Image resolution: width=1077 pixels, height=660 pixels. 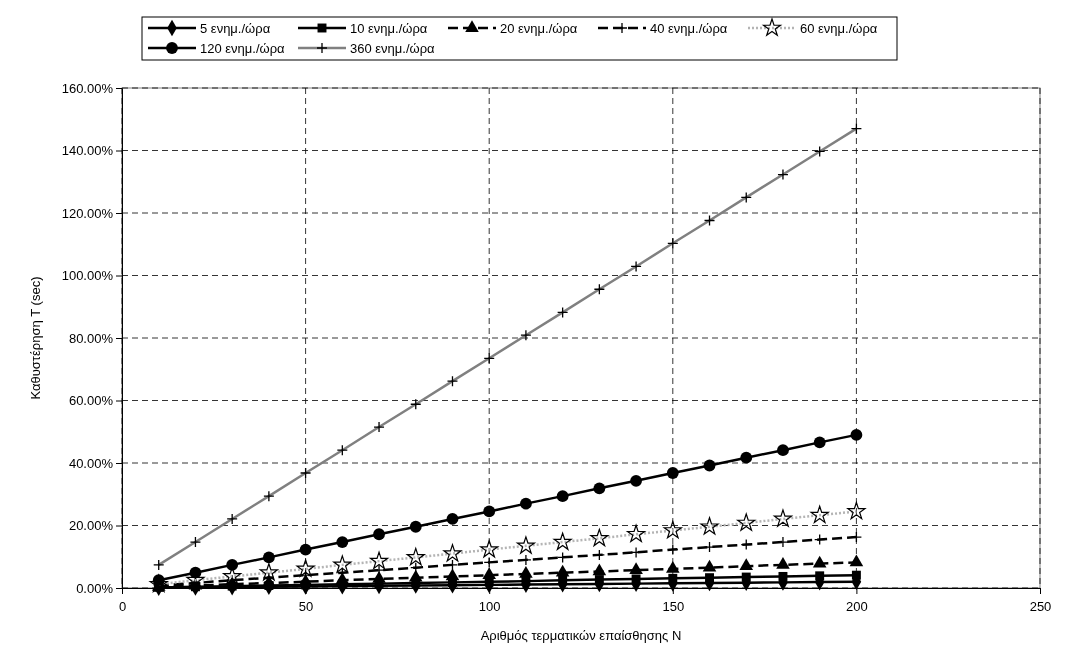 What do you see at coordinates (673, 607) in the screenshot?
I see `x-tick-label: 150` at bounding box center [673, 607].